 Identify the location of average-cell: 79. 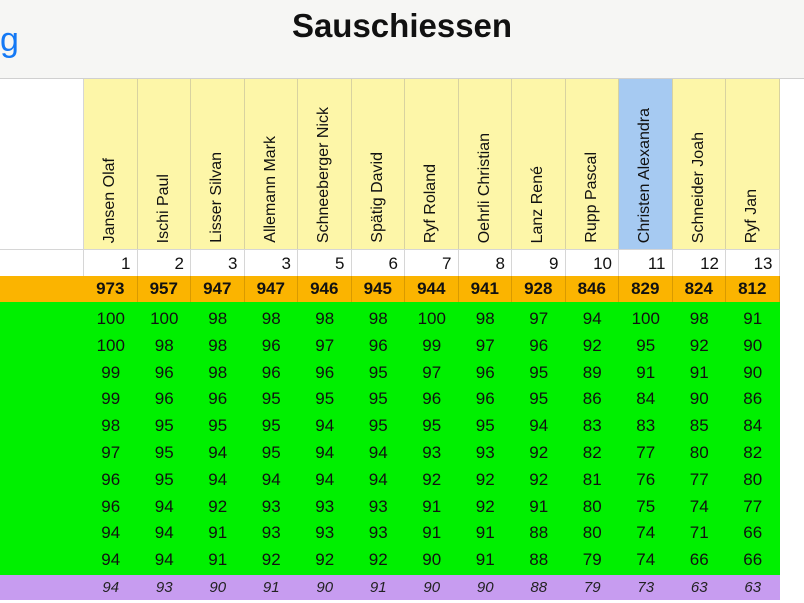
(592, 587).